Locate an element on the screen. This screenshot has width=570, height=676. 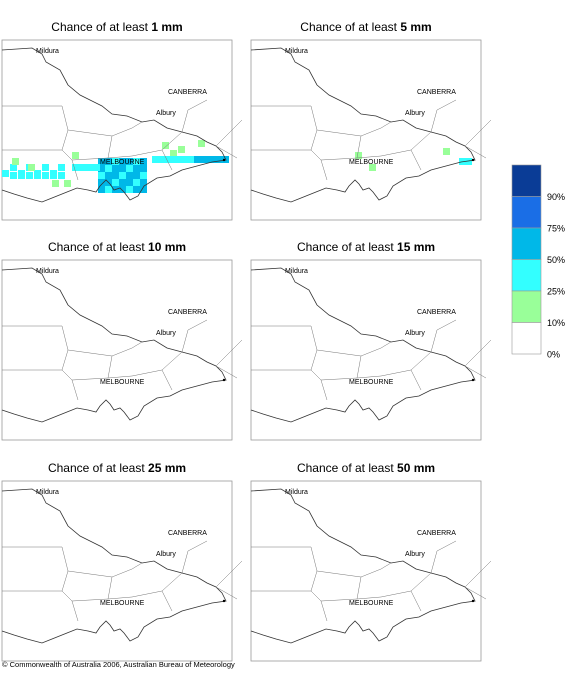
panel-title: Chance of at least 10 mm is located at coordinates (117, 247).